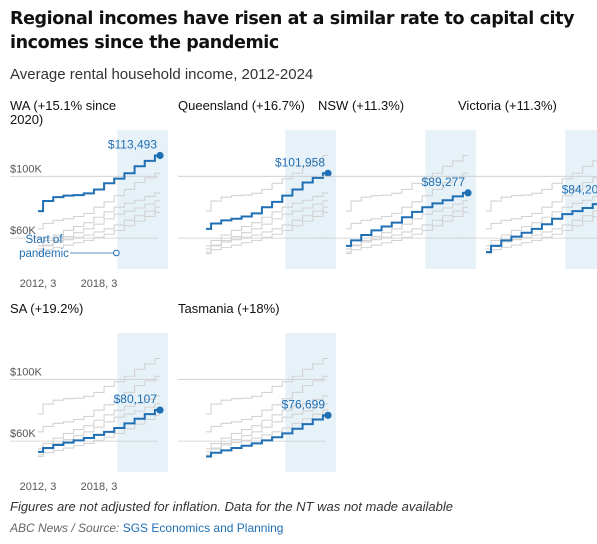 This screenshot has width=597, height=544. I want to click on end-value-label: $89,277, so click(444, 182).